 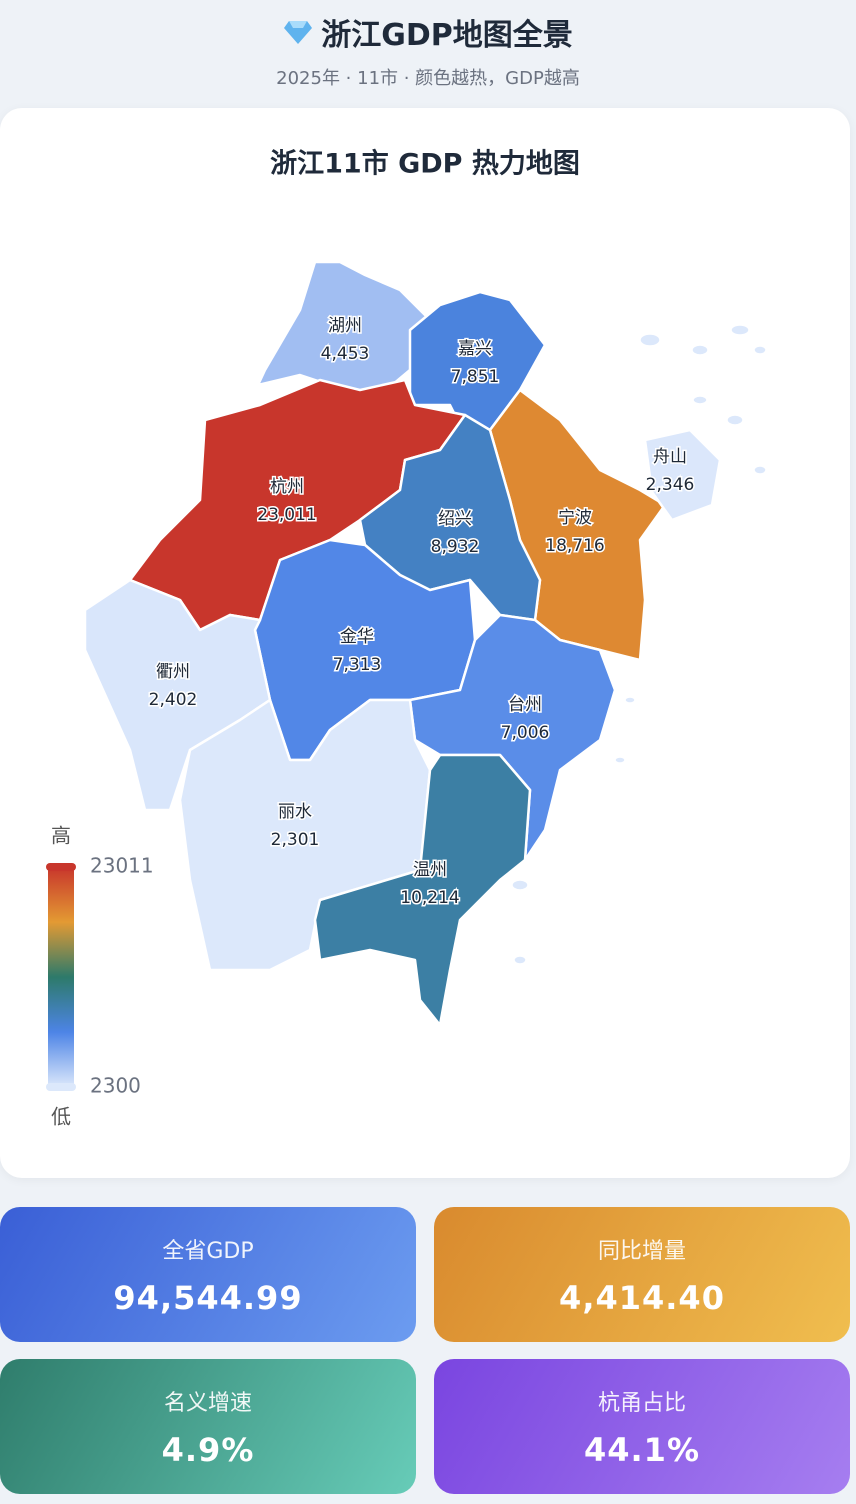 What do you see at coordinates (61, 836) in the screenshot?
I see `legend-high-label: 高` at bounding box center [61, 836].